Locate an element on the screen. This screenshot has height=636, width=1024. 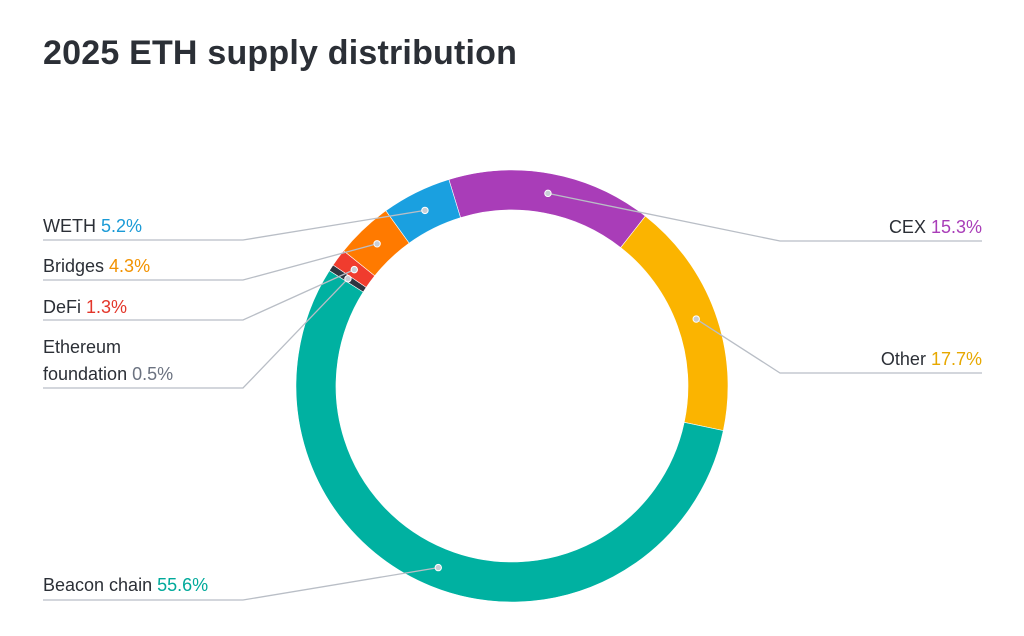
label-other: Other 17.7% is located at coordinates (931, 359).